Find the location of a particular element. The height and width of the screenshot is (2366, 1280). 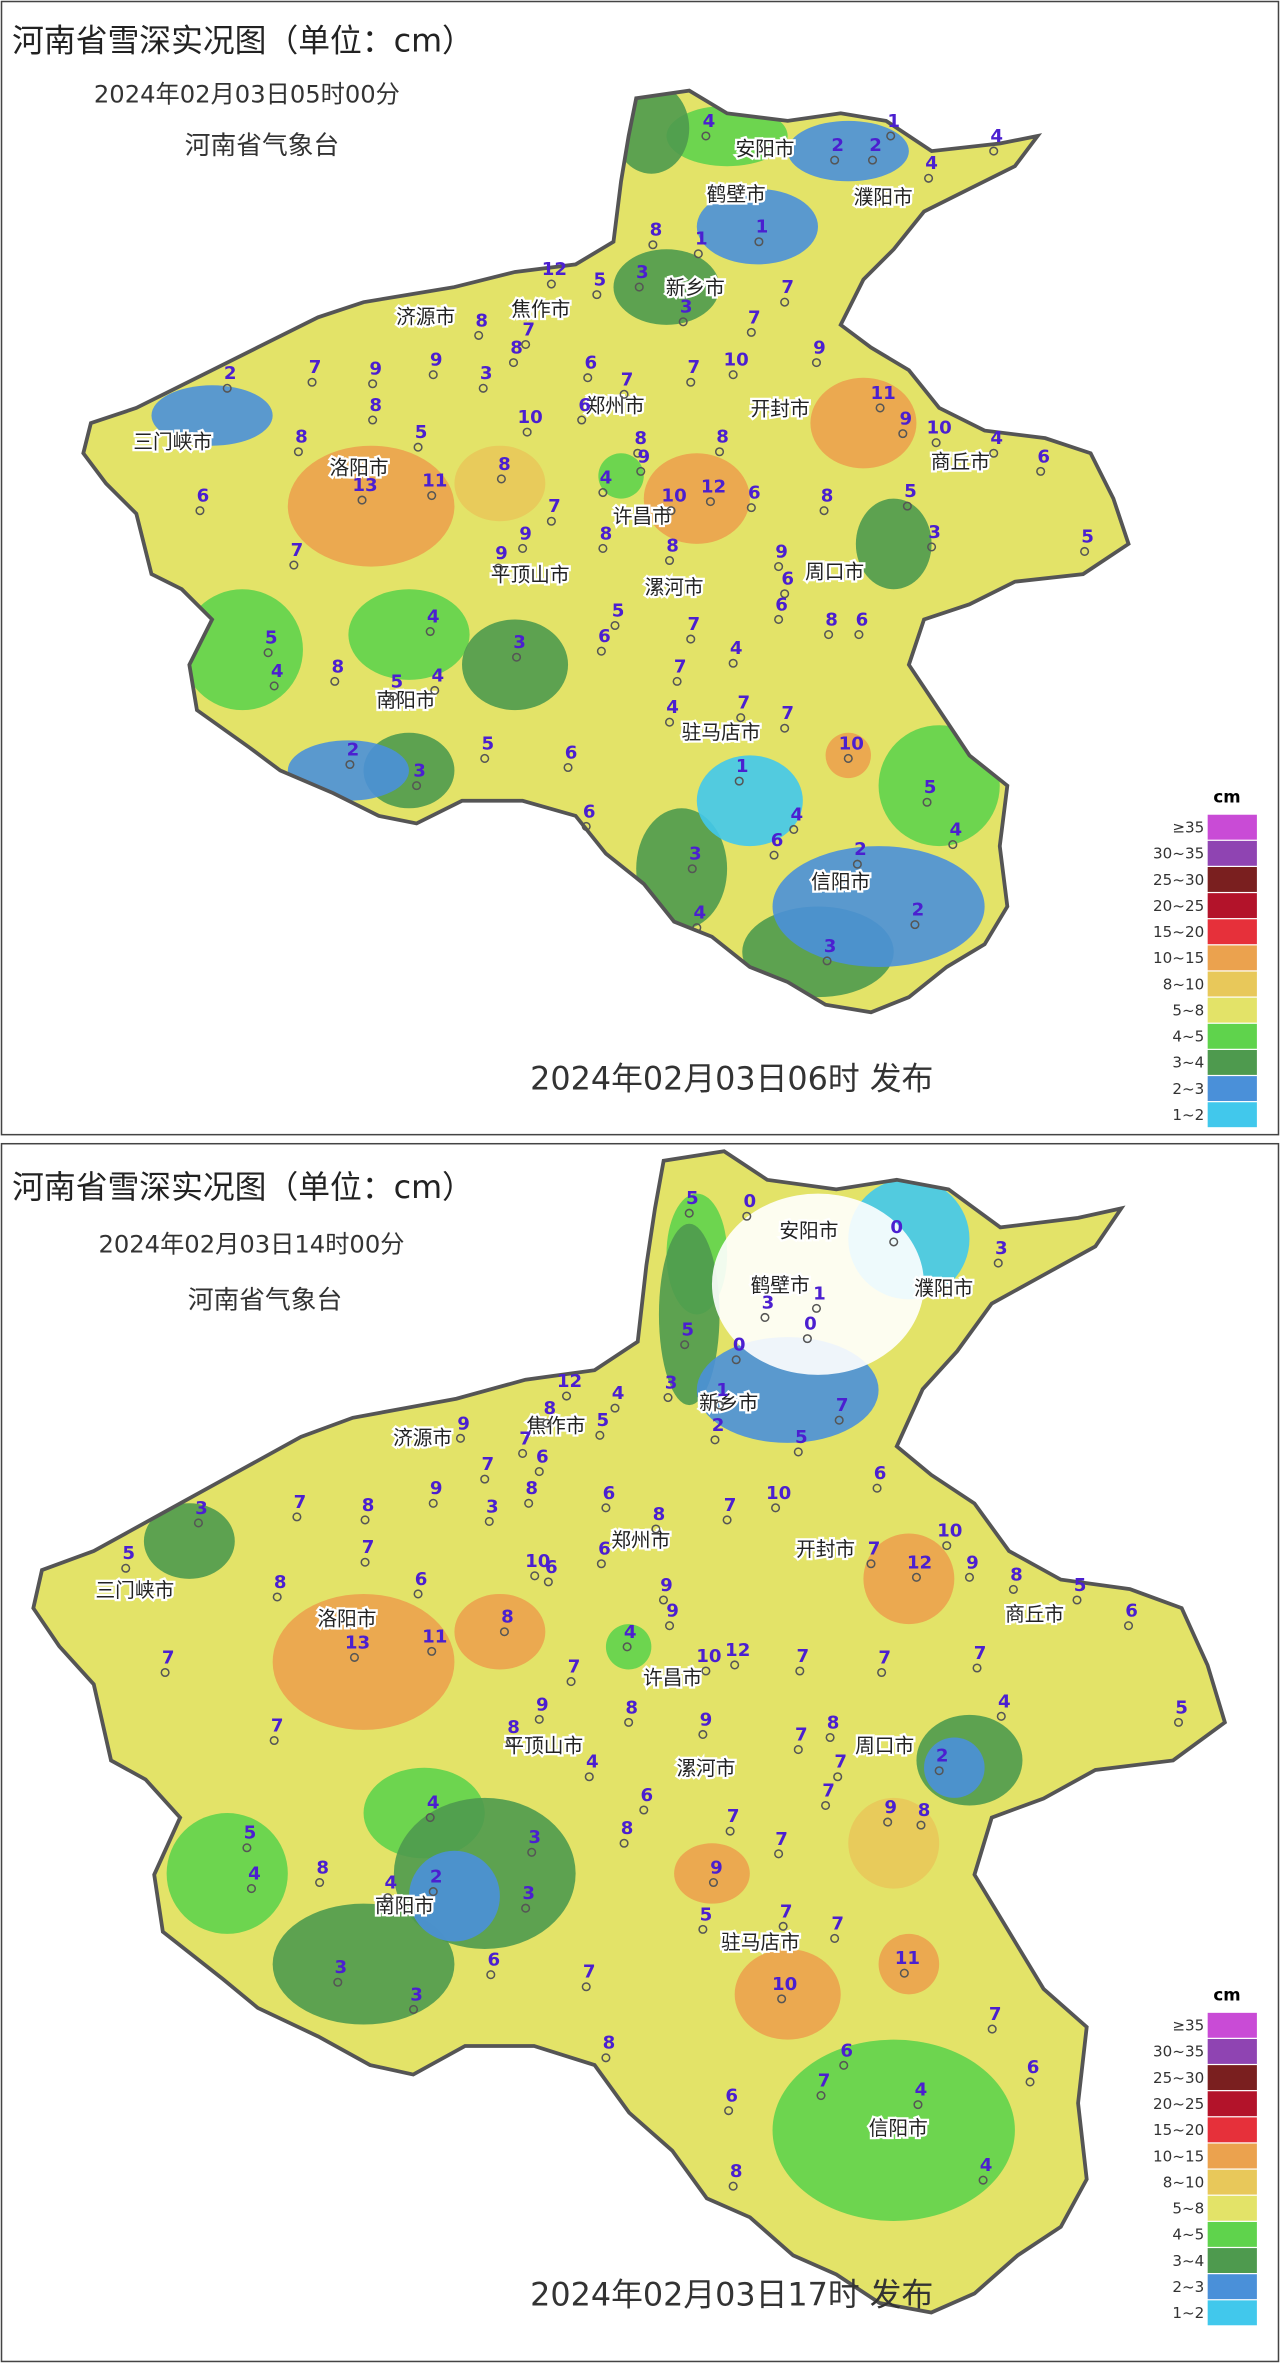

station-value: 11 is located at coordinates (434, 1636).